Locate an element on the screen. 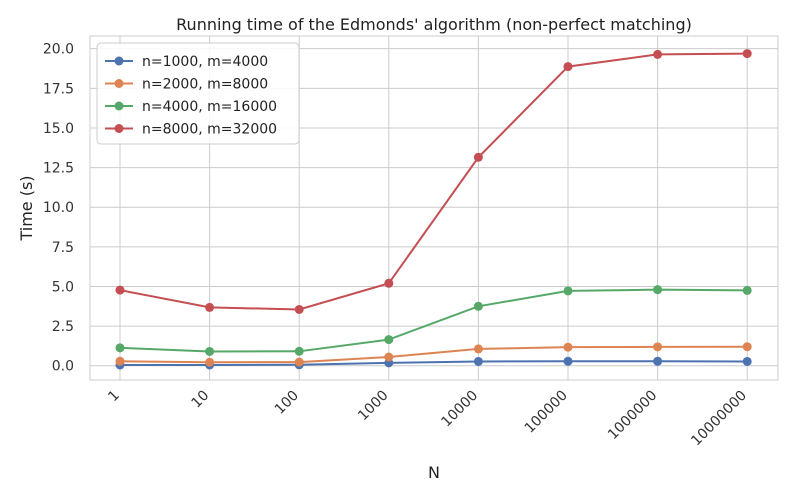 The height and width of the screenshot is (500, 800). legend-item: n=8000, m=32000 is located at coordinates (191, 130).